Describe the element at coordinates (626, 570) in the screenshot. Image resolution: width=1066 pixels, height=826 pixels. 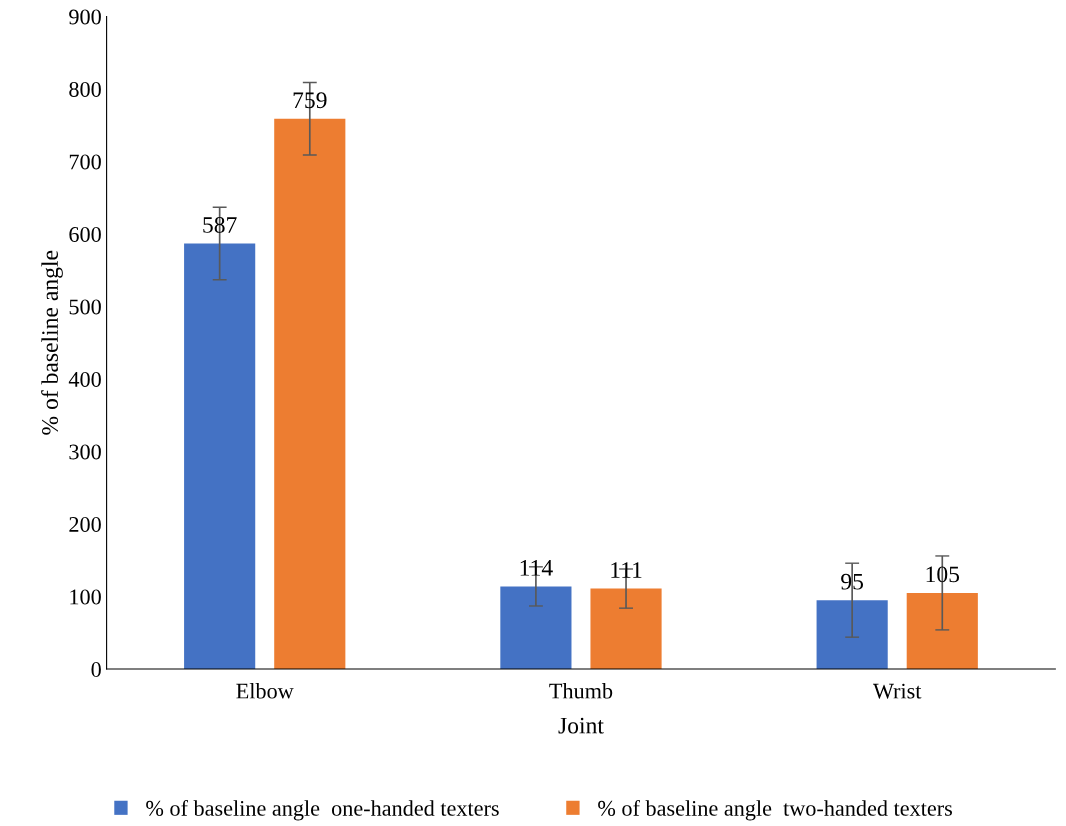
I see `data-label: 111` at that location.